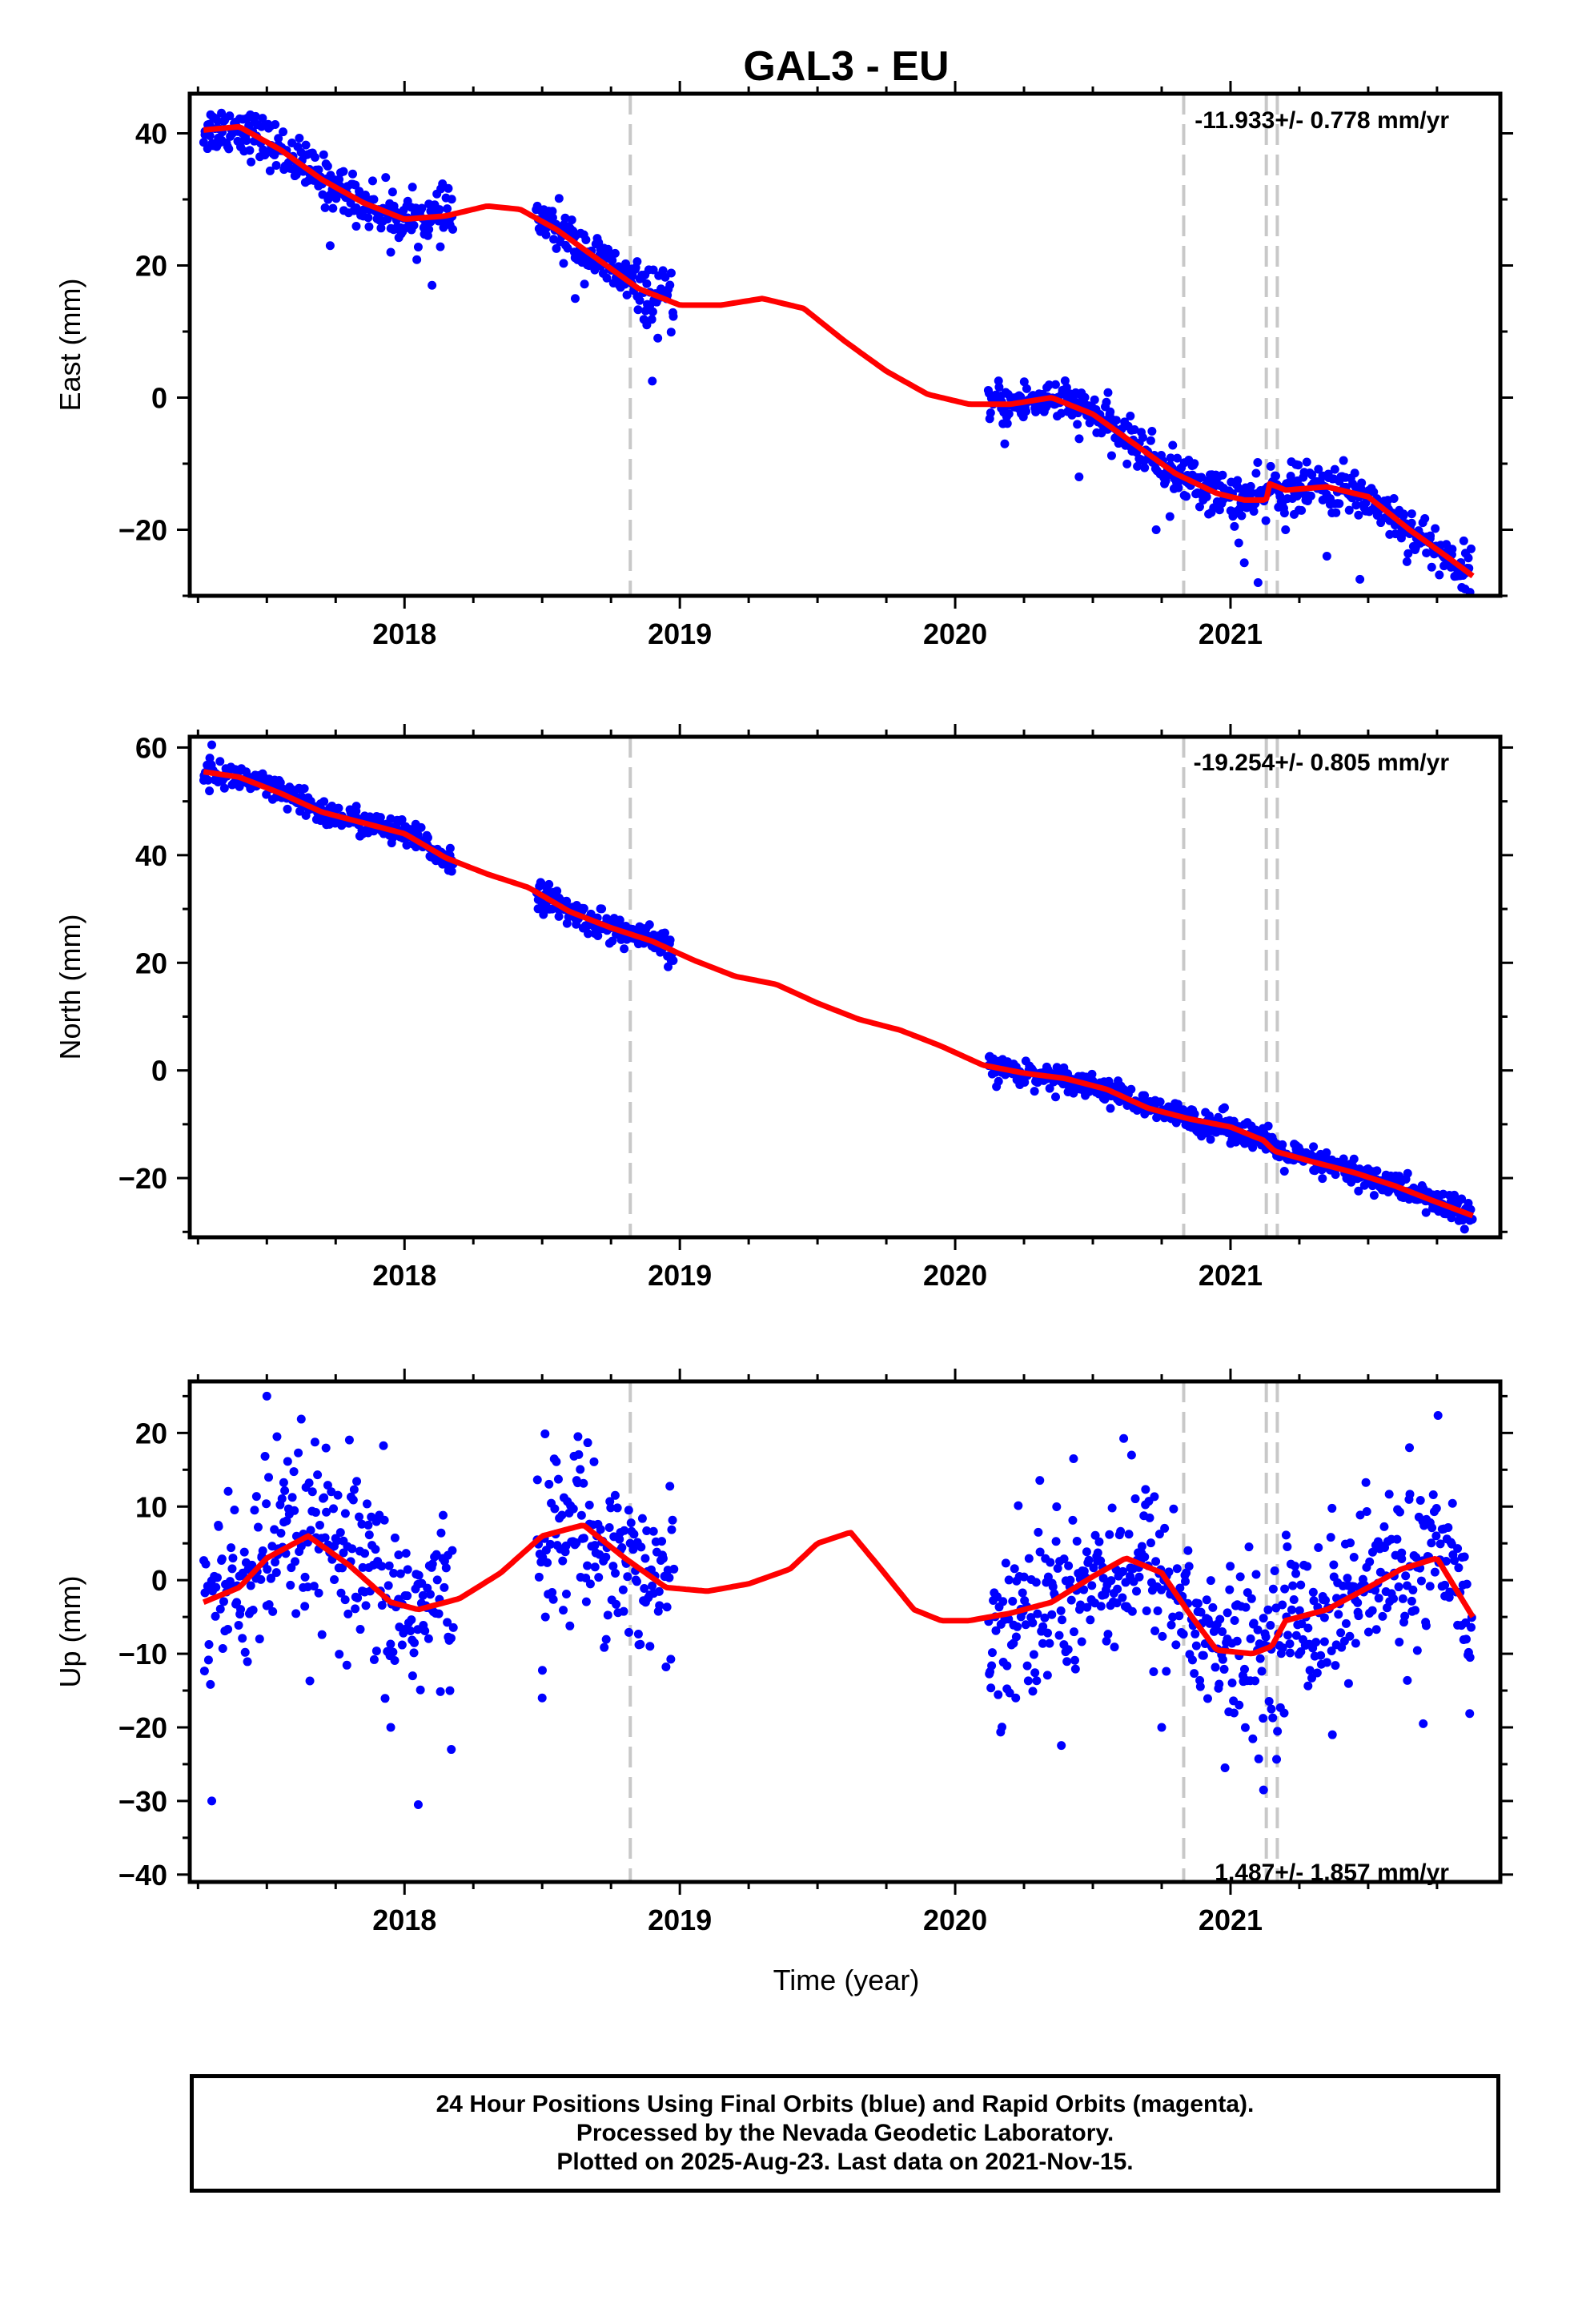  Describe the element at coordinates (159, 1580) in the screenshot. I see `up-y-tick-label: 0` at that location.